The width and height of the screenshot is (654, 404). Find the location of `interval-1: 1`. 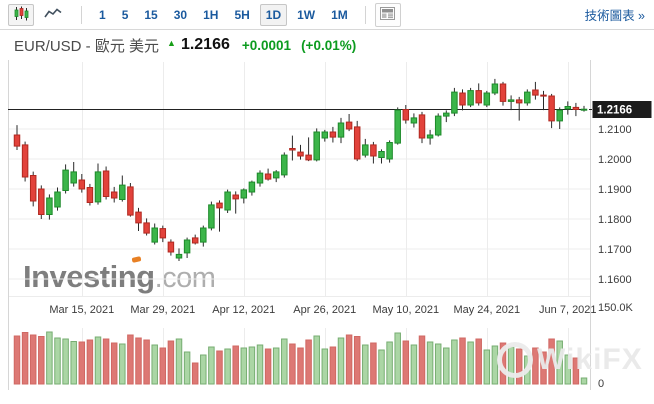

interval-1: 1 is located at coordinates (102, 15).